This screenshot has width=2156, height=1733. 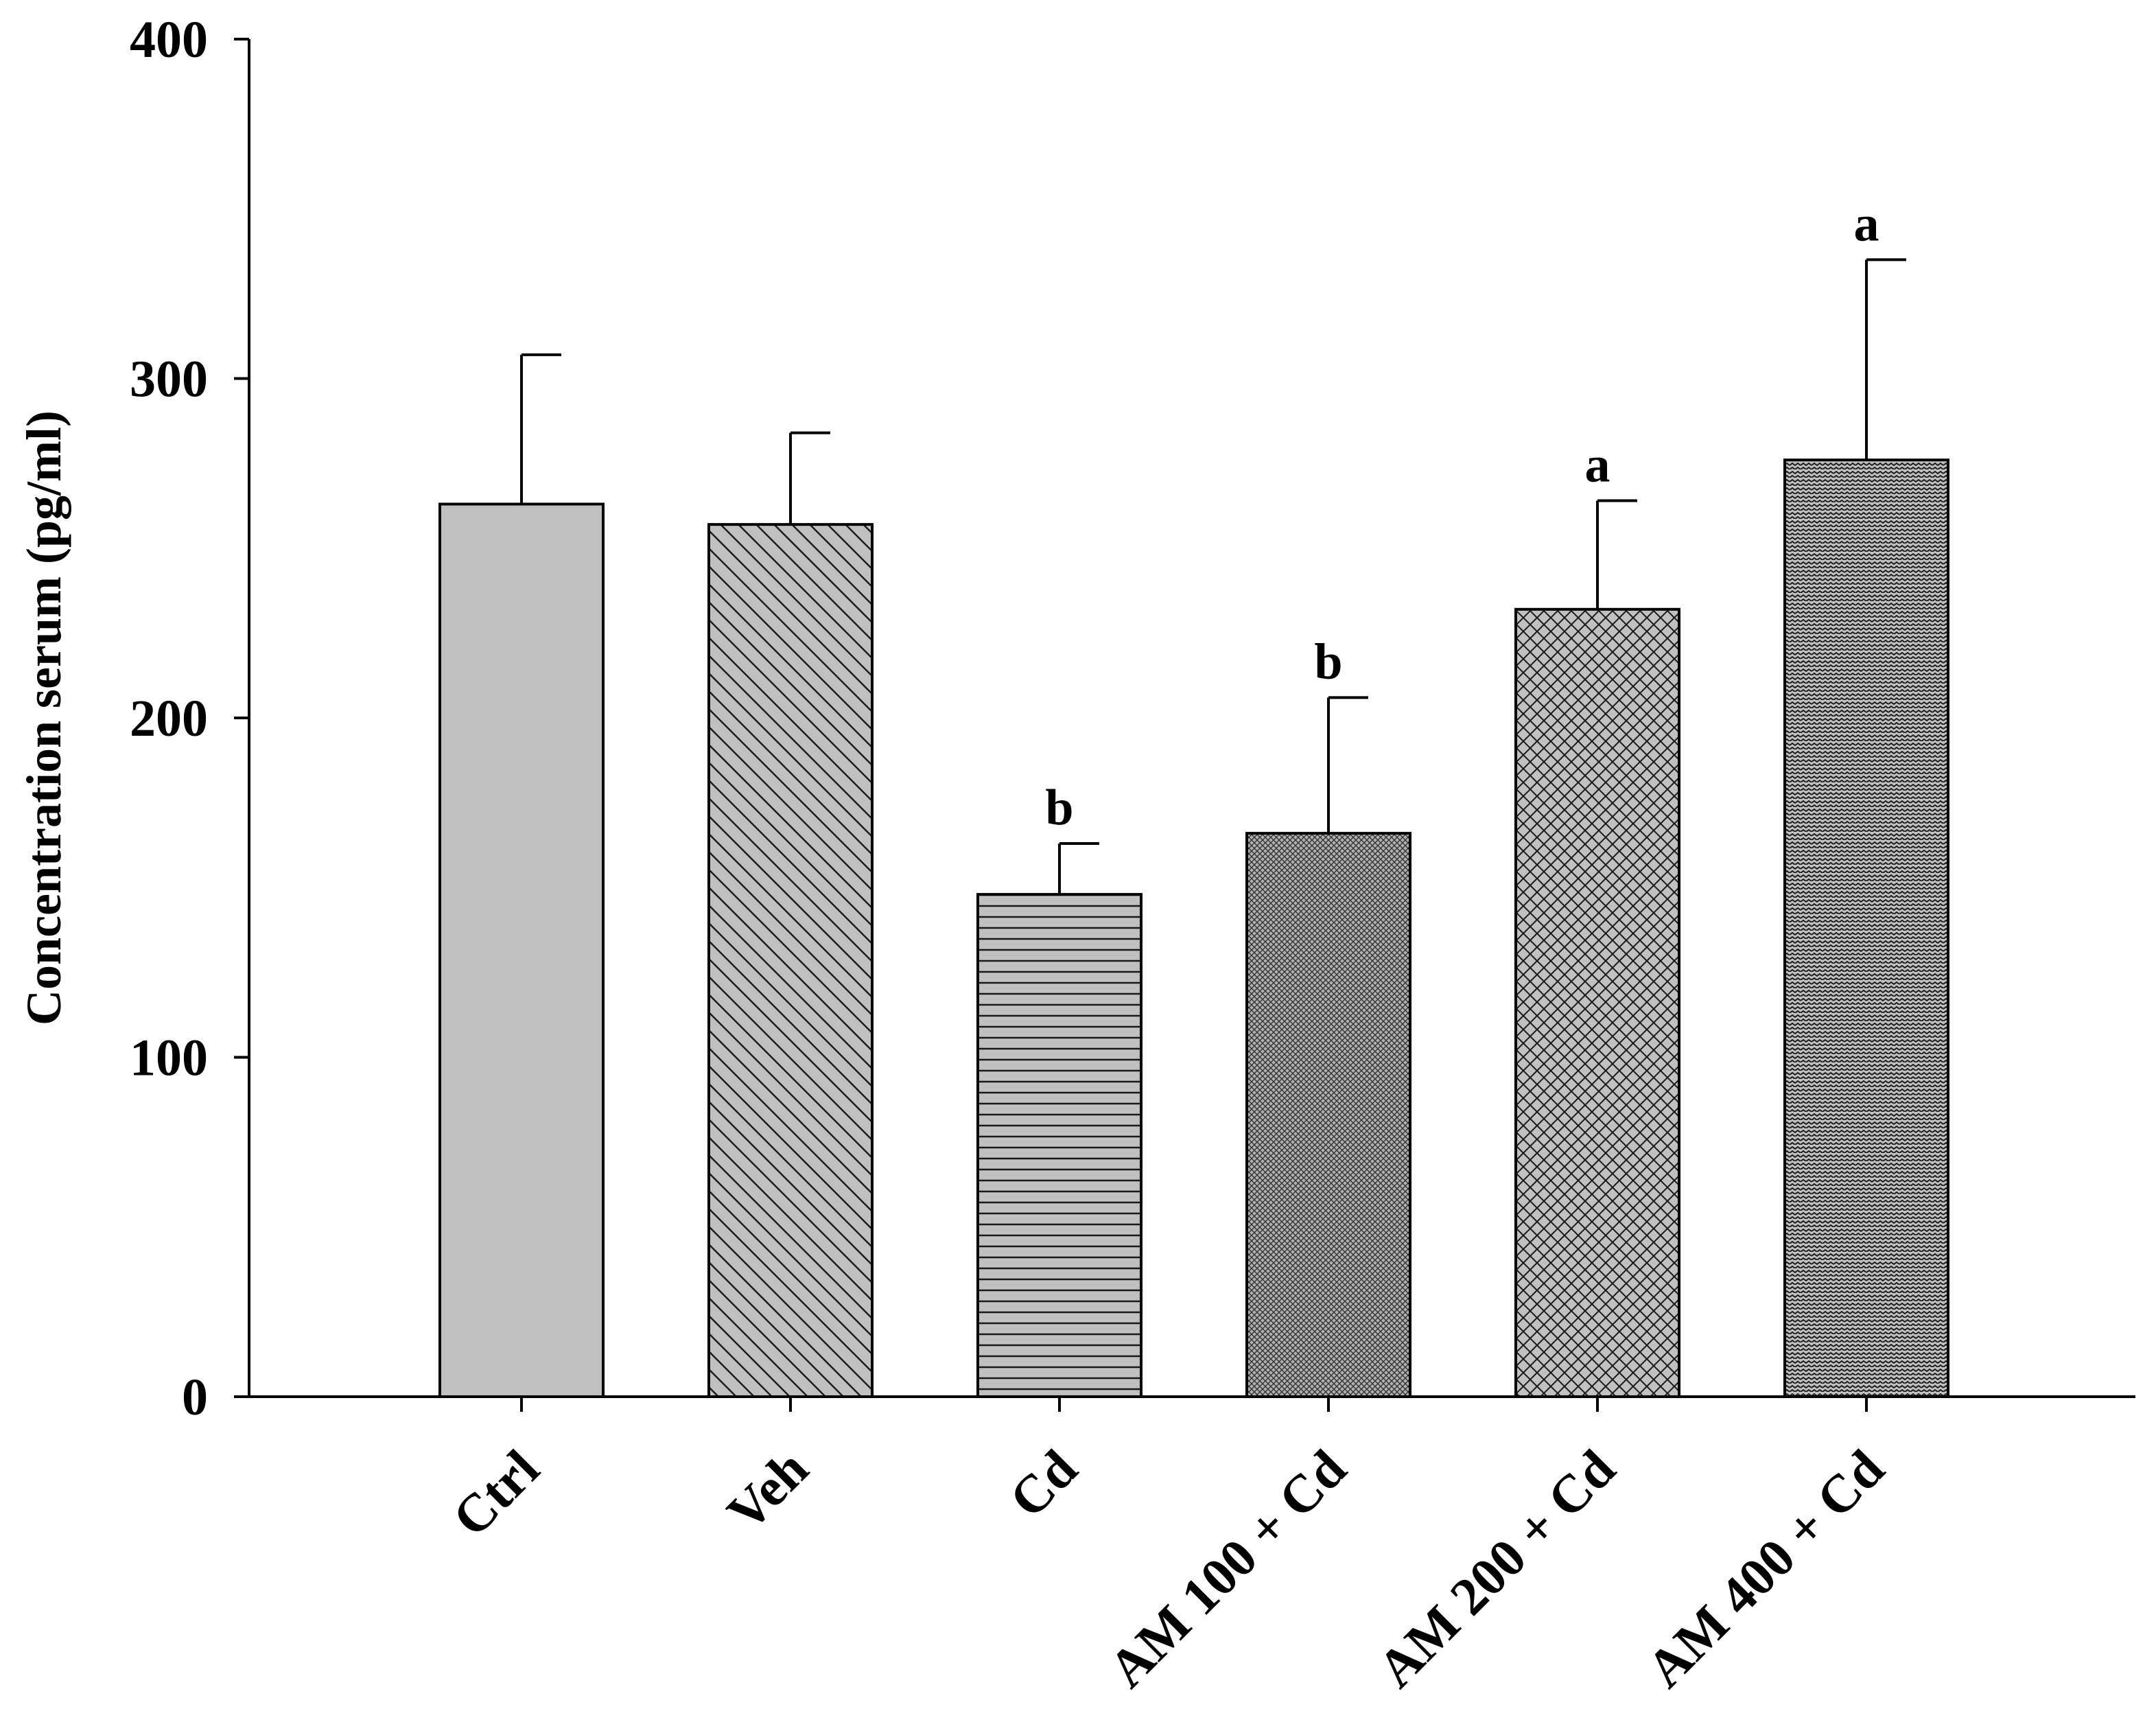 What do you see at coordinates (169, 718) in the screenshot?
I see `y-tick-label: 200` at bounding box center [169, 718].